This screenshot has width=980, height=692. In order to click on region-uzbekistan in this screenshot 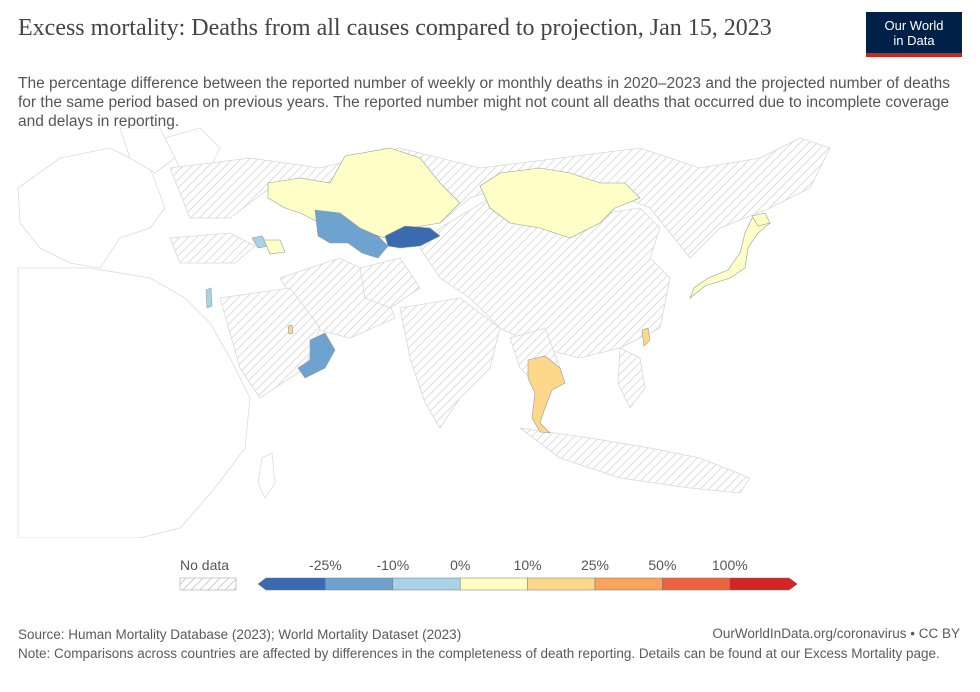, I will do `click(351, 234)`.